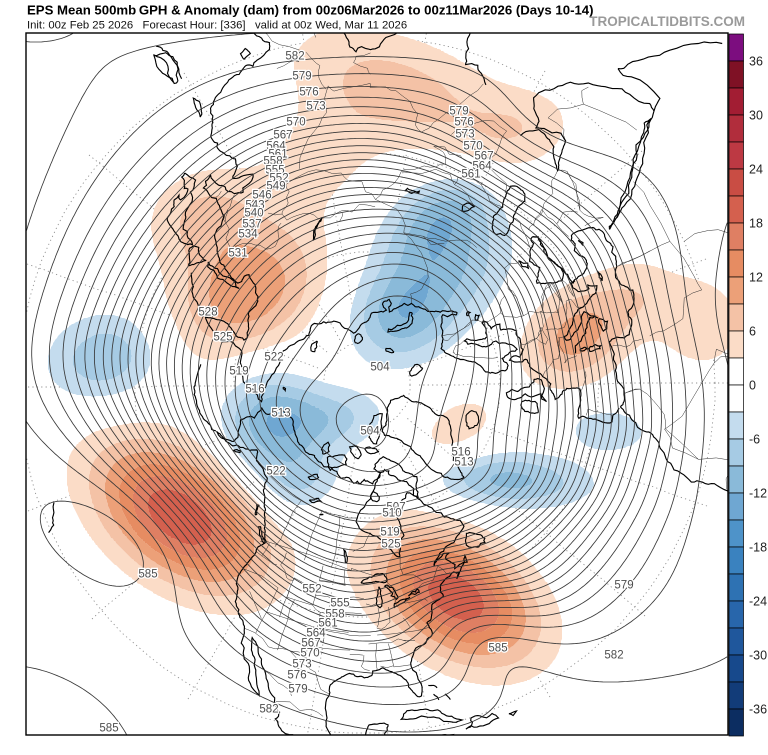  I want to click on svg-text: -18, so click(758, 548).